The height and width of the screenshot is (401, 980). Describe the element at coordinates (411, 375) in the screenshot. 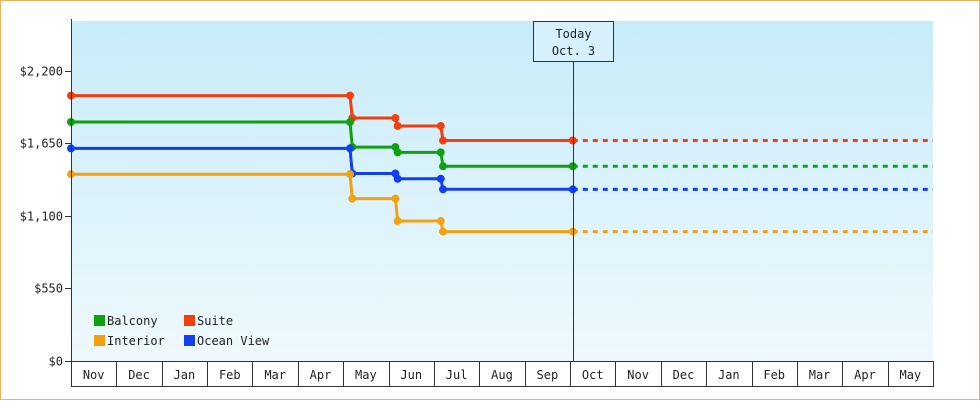

I see `x-tick-label: Jun` at that location.